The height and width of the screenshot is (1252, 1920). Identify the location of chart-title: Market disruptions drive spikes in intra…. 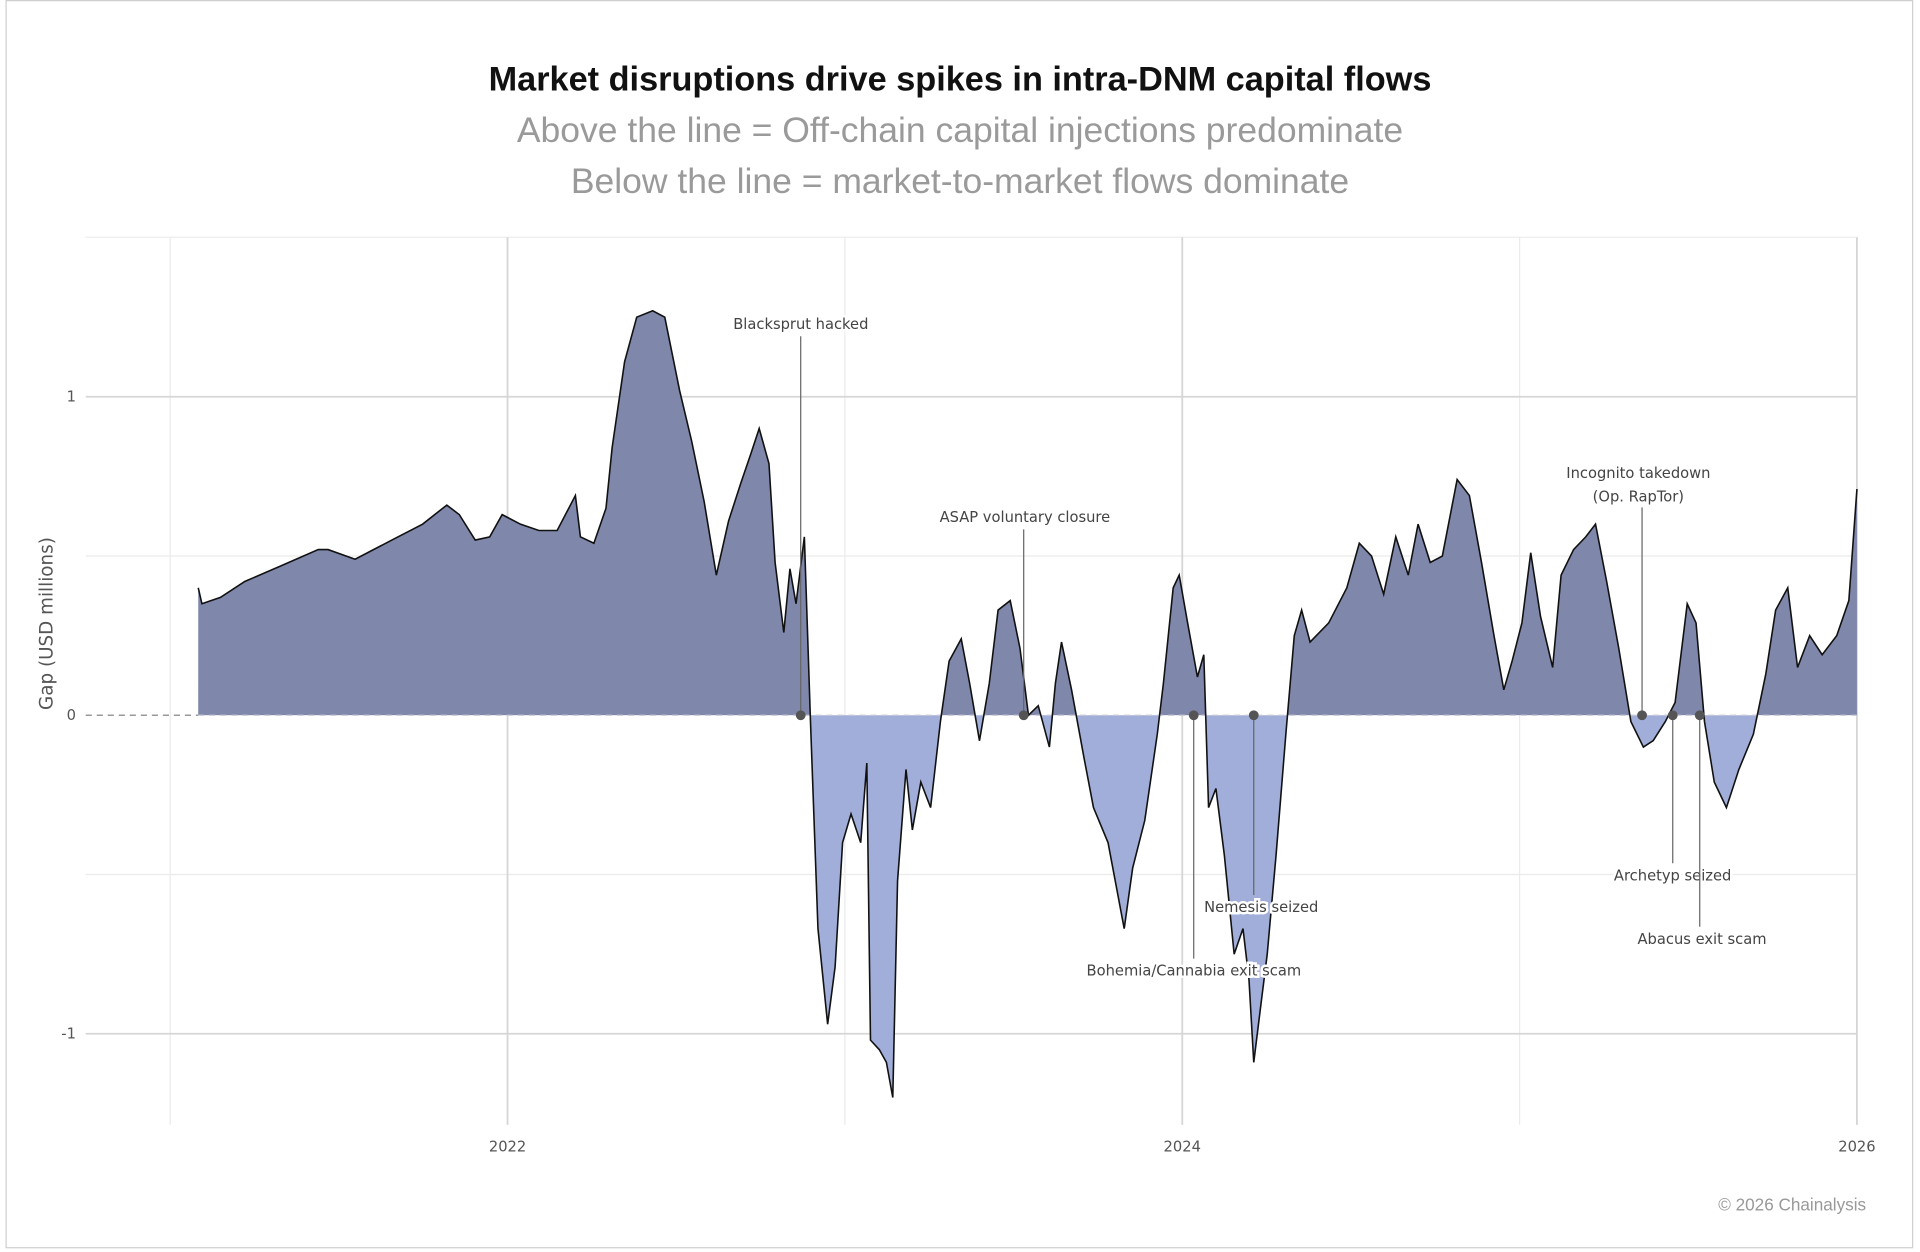
(960, 79).